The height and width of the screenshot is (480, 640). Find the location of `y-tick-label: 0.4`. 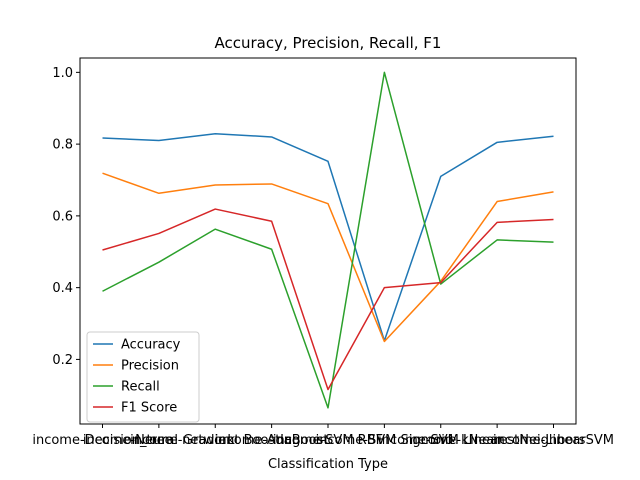

y-tick-label: 0.4 is located at coordinates (62, 288).